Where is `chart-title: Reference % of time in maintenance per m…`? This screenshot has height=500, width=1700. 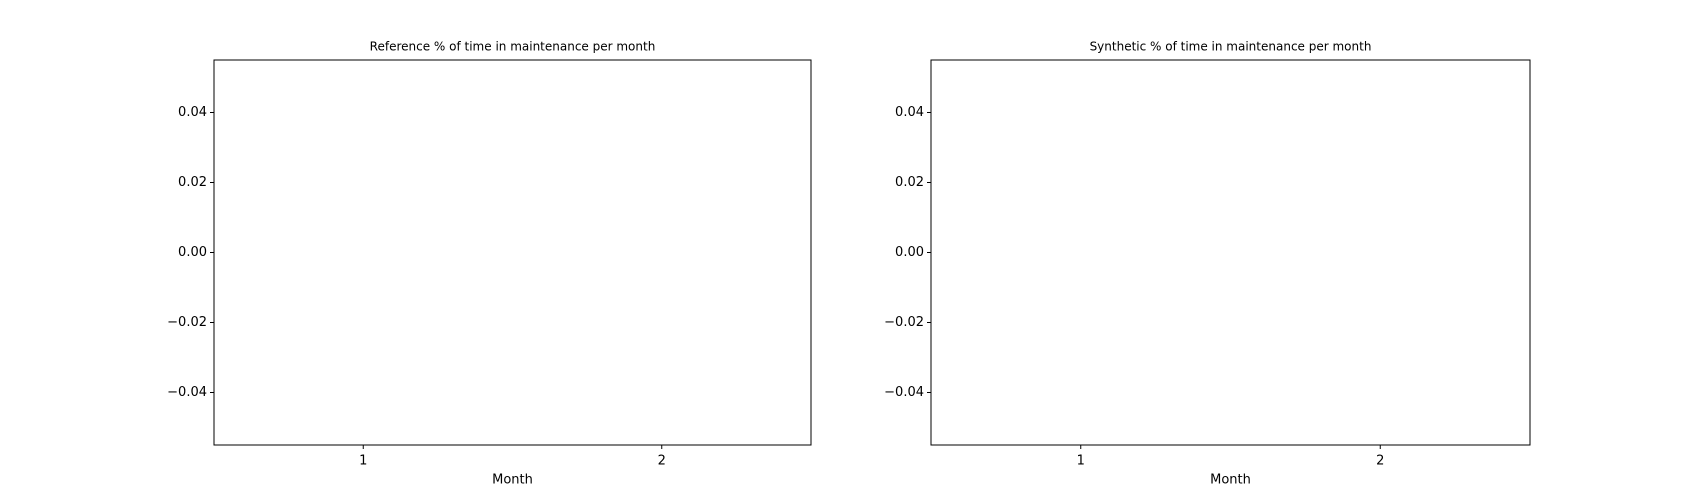 chart-title: Reference % of time in maintenance per m… is located at coordinates (513, 47).